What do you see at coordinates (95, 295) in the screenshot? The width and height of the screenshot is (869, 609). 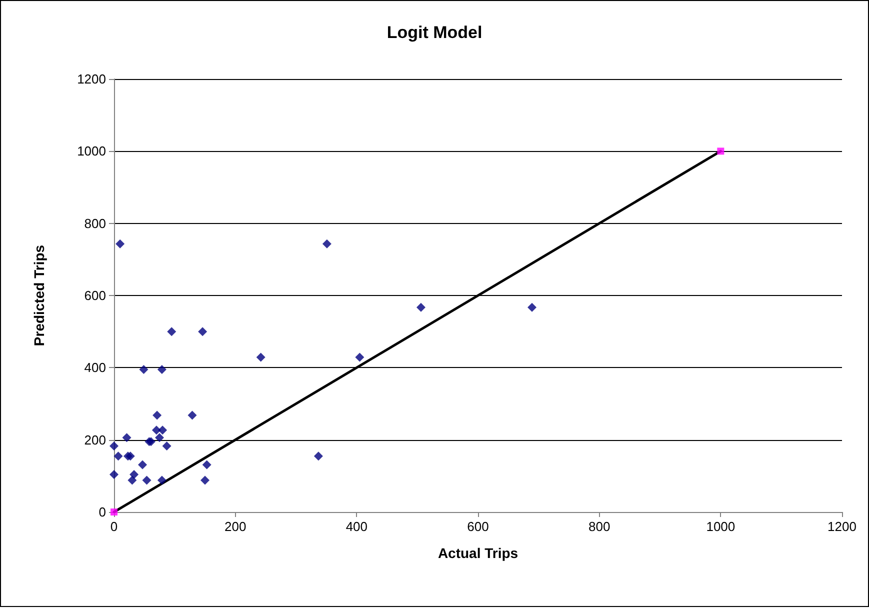 I see `y-tick-label: 600` at bounding box center [95, 295].